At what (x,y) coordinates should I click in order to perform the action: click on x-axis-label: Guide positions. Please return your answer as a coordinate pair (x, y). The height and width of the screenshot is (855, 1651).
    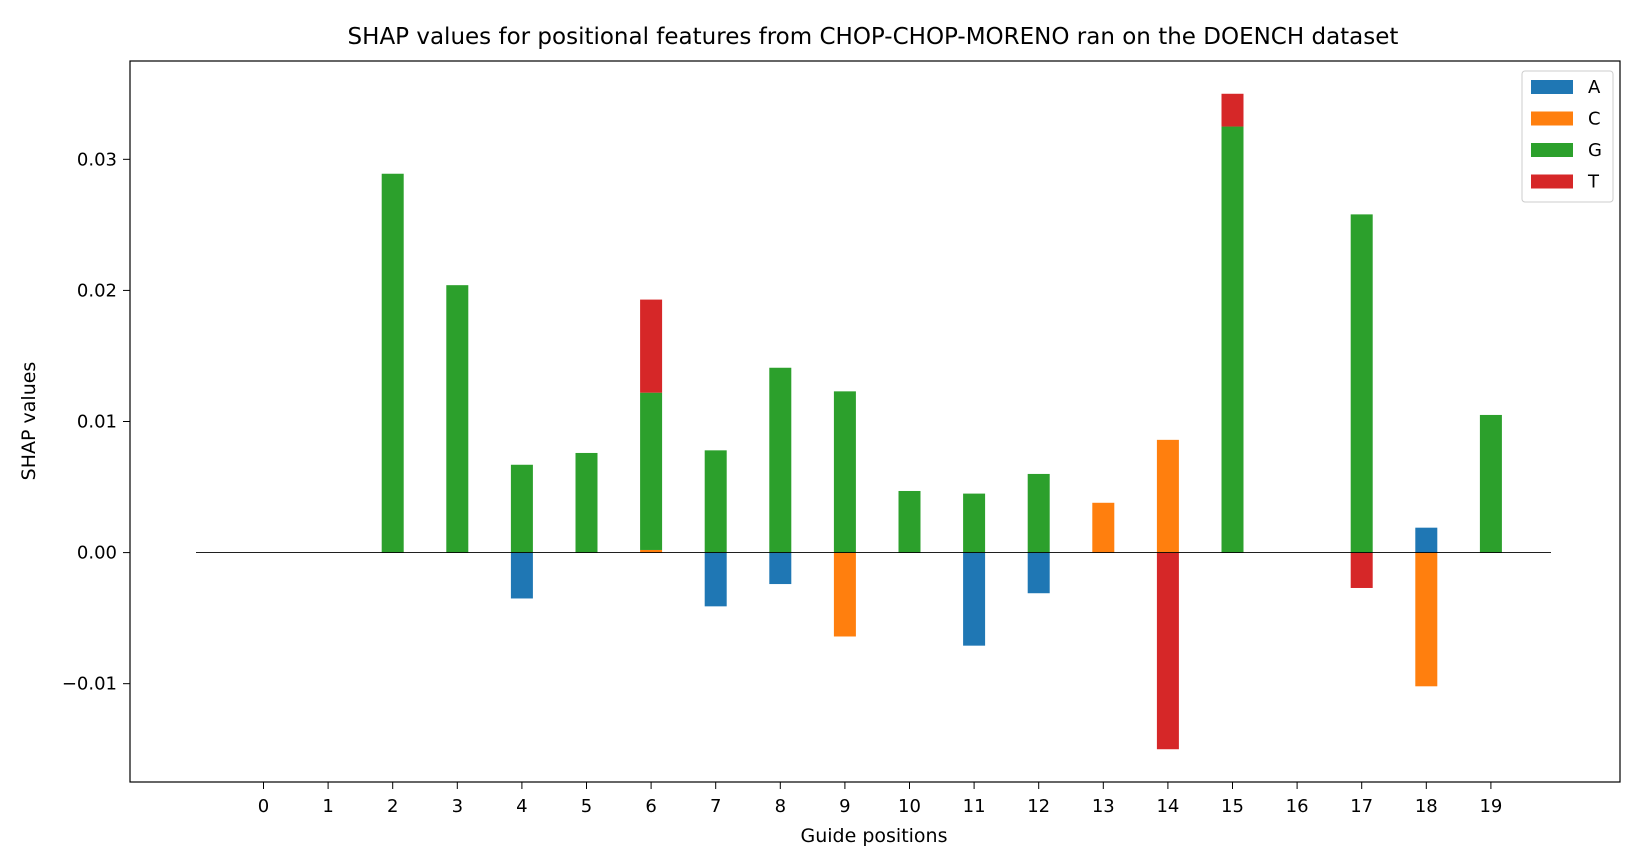
    Looking at the image, I should click on (874, 836).